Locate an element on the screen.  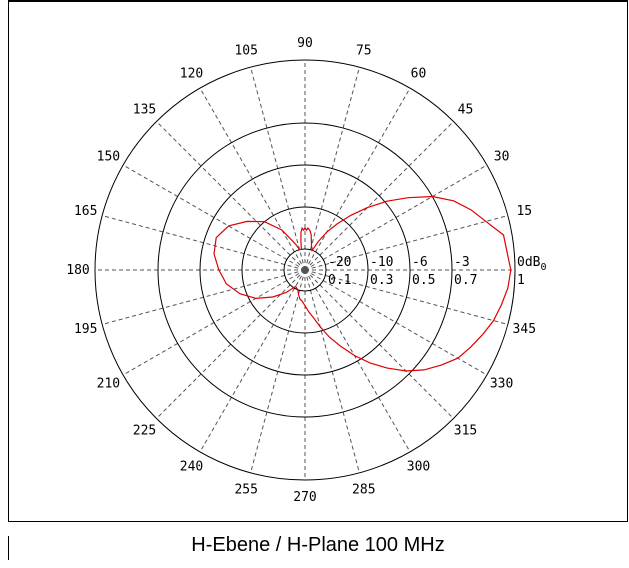
db-label-1: -10 is located at coordinates (381, 262).